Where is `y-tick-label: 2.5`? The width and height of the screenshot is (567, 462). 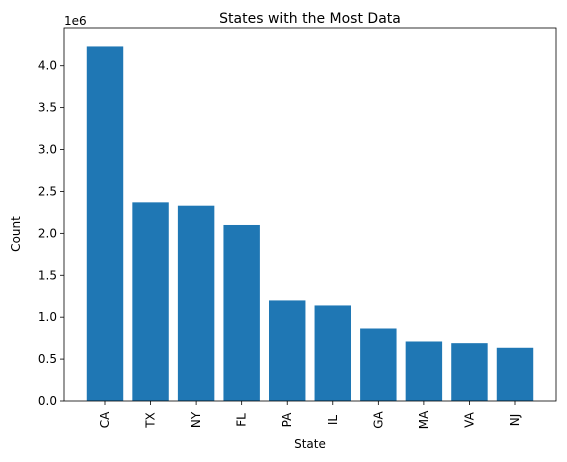 y-tick-label: 2.5 is located at coordinates (47, 191).